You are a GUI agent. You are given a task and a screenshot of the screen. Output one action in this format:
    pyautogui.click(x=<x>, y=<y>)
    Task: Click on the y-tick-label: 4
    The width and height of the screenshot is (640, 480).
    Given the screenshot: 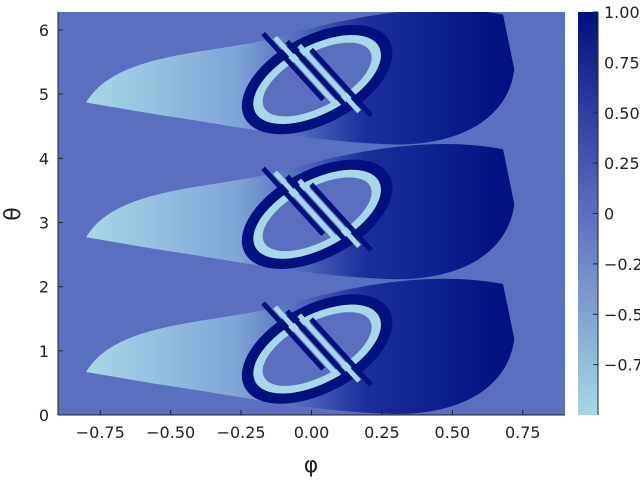 What is the action you would take?
    pyautogui.click(x=44, y=158)
    